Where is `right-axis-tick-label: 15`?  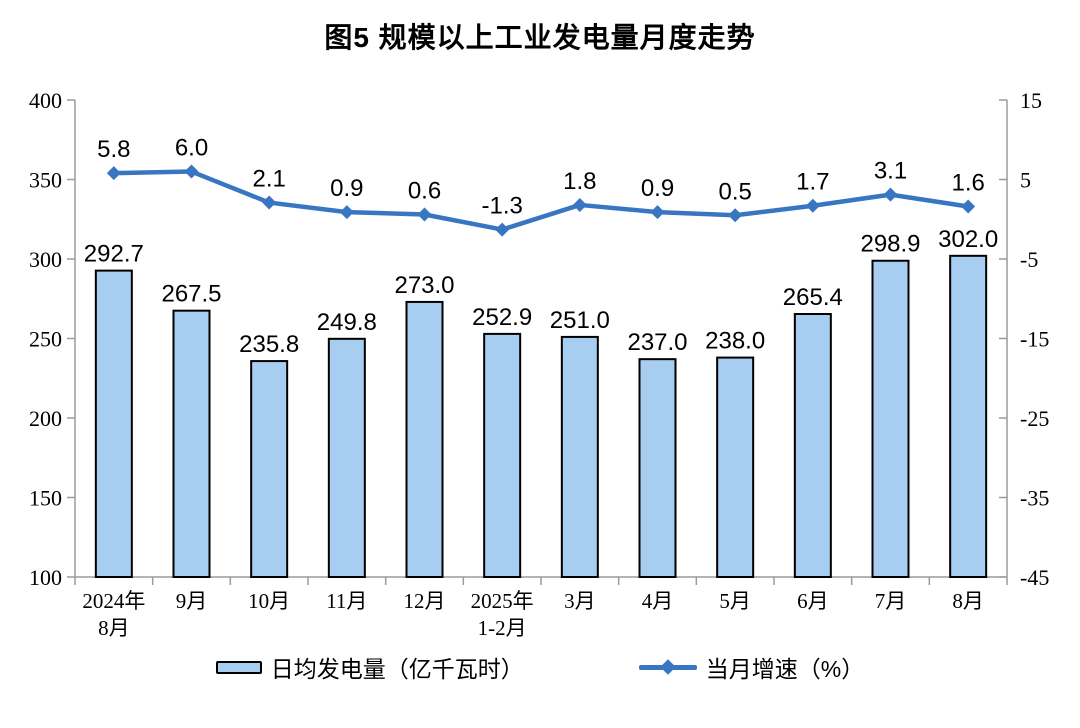 right-axis-tick-label: 15 is located at coordinates (1031, 100).